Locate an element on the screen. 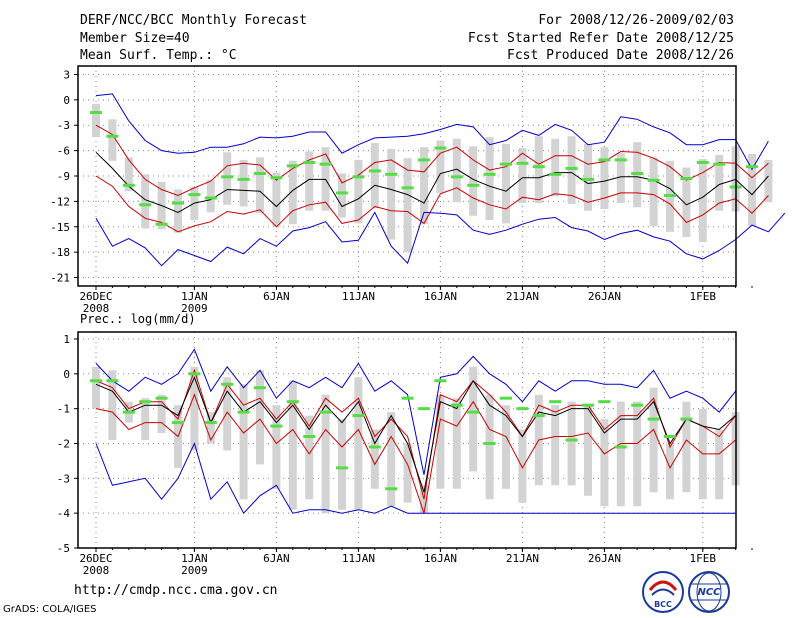 The width and height of the screenshot is (800, 618). svg-text: BCC is located at coordinates (663, 604).